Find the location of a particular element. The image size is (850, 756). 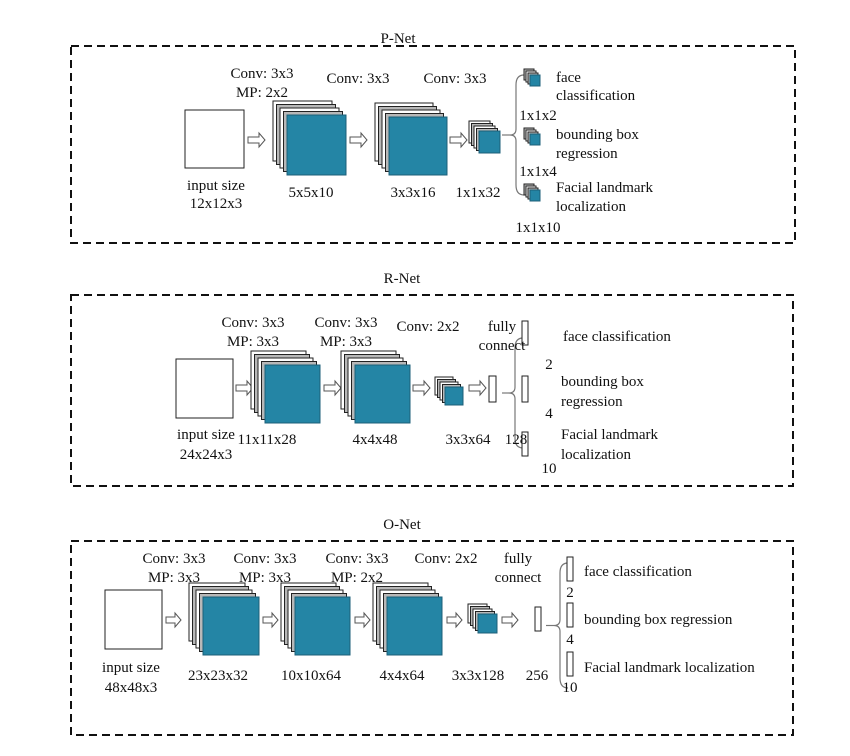

p-net-layer1-output: 5x5x10 is located at coordinates (311, 193).